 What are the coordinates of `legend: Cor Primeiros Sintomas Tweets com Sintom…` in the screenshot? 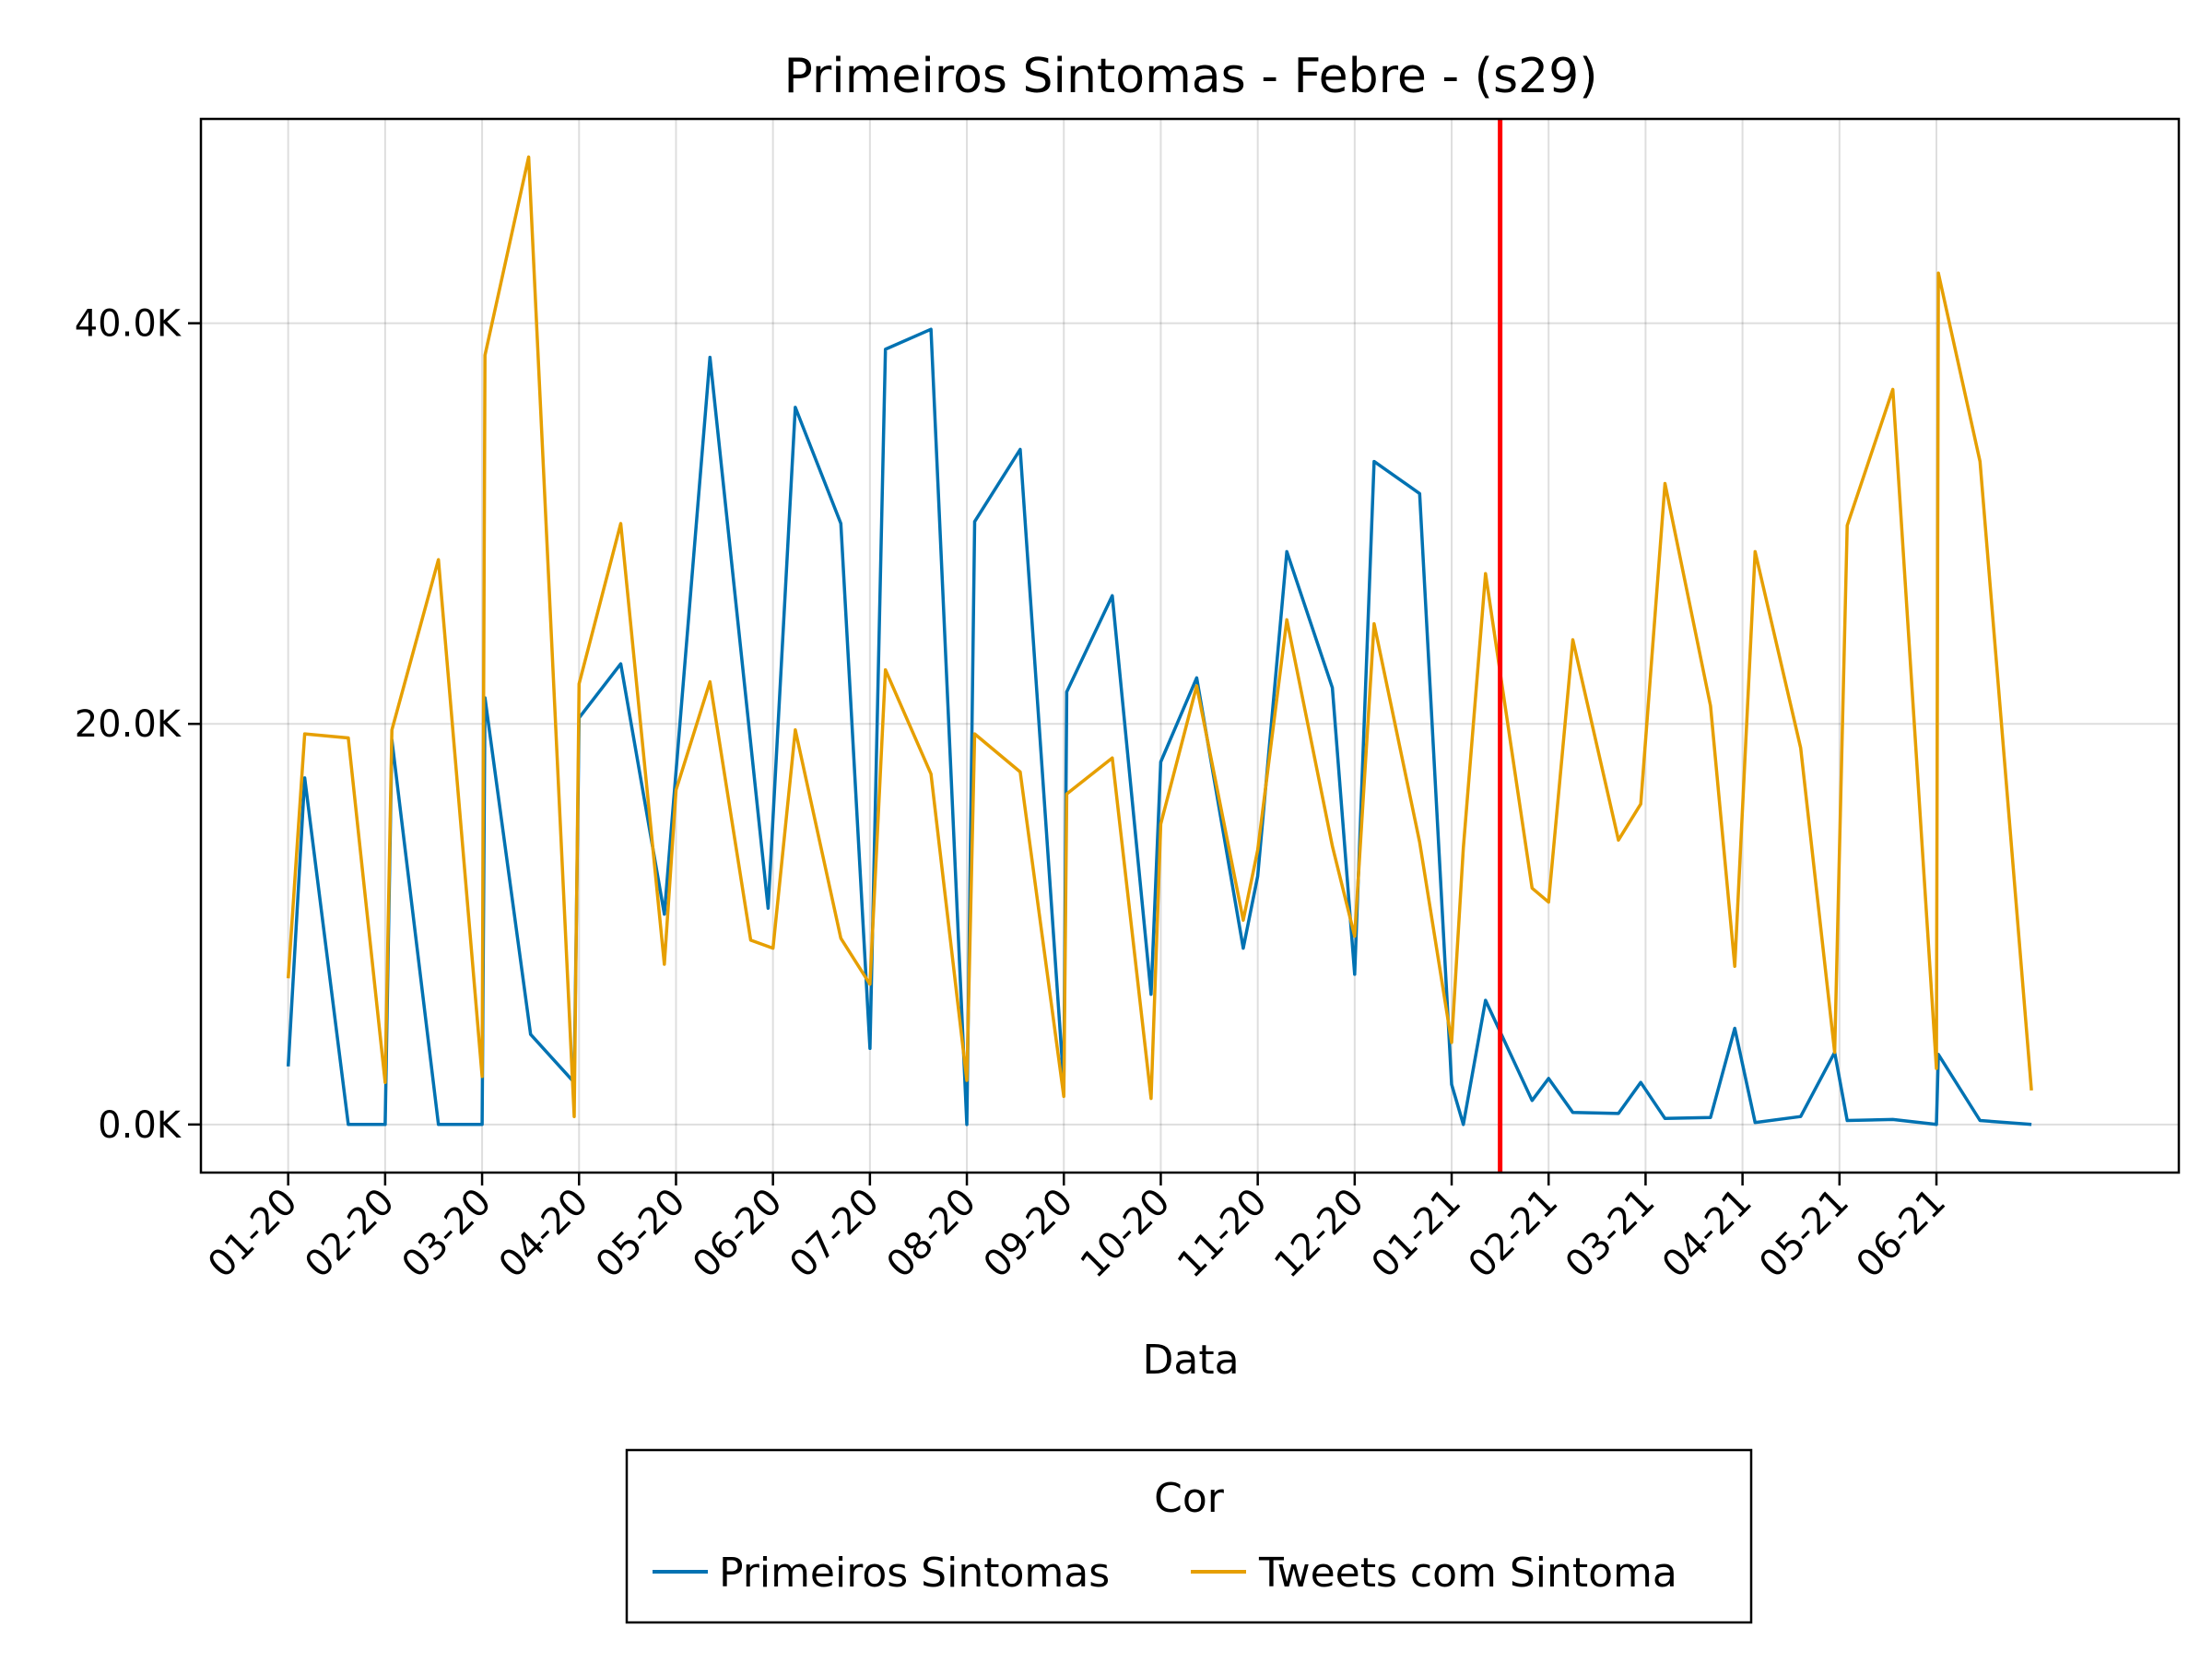 It's located at (1189, 1536).